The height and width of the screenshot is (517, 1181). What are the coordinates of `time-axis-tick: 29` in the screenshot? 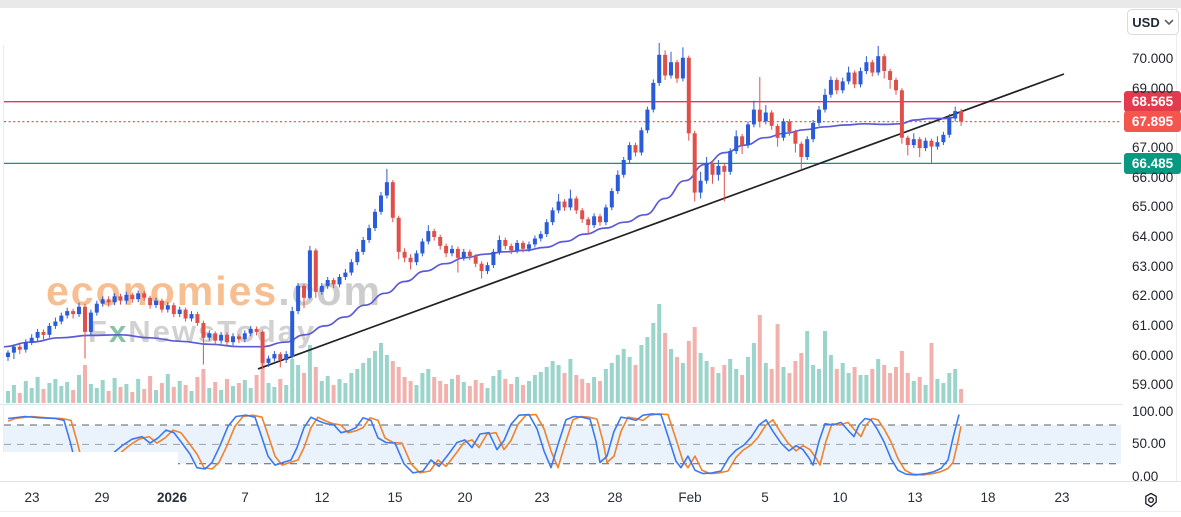 It's located at (102, 497).